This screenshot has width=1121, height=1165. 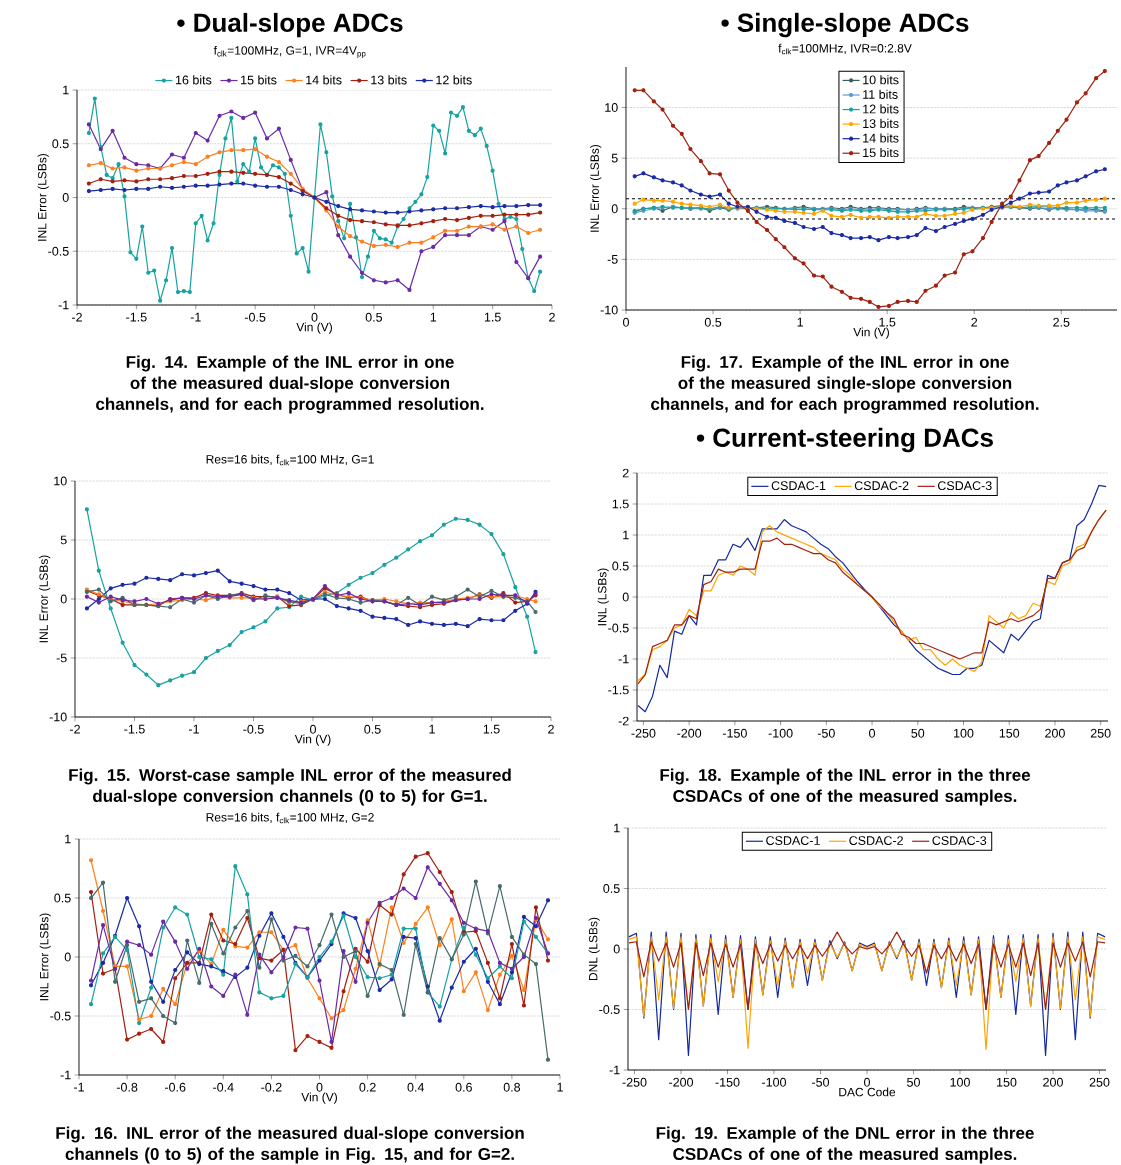 I want to click on x-tick-label: -0.2, so click(x=271, y=1087).